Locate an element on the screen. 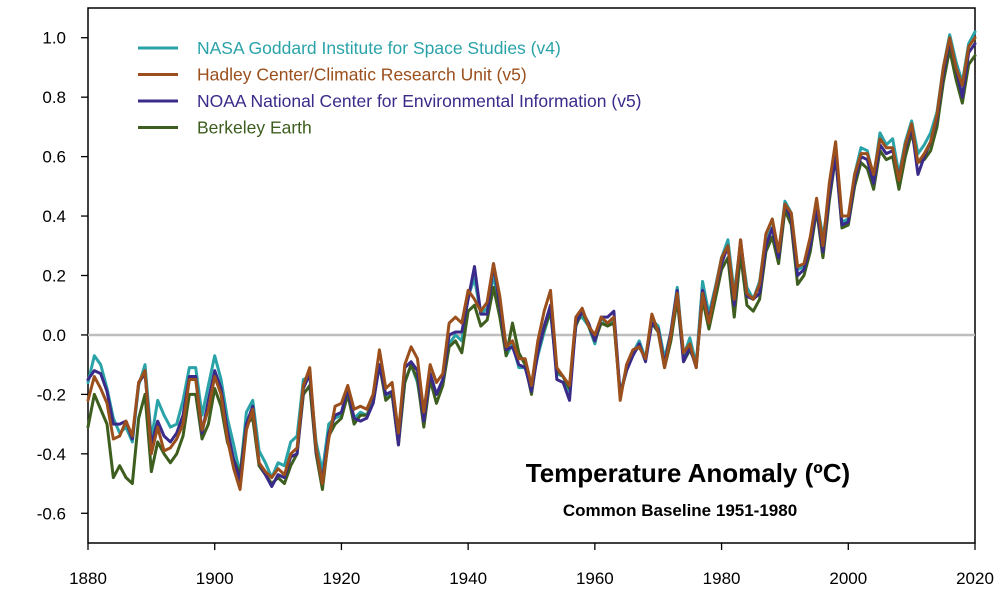 Image resolution: width=1008 pixels, height=600 pixels. chart-title: Temperature Anomaly (ºC) is located at coordinates (688, 473).